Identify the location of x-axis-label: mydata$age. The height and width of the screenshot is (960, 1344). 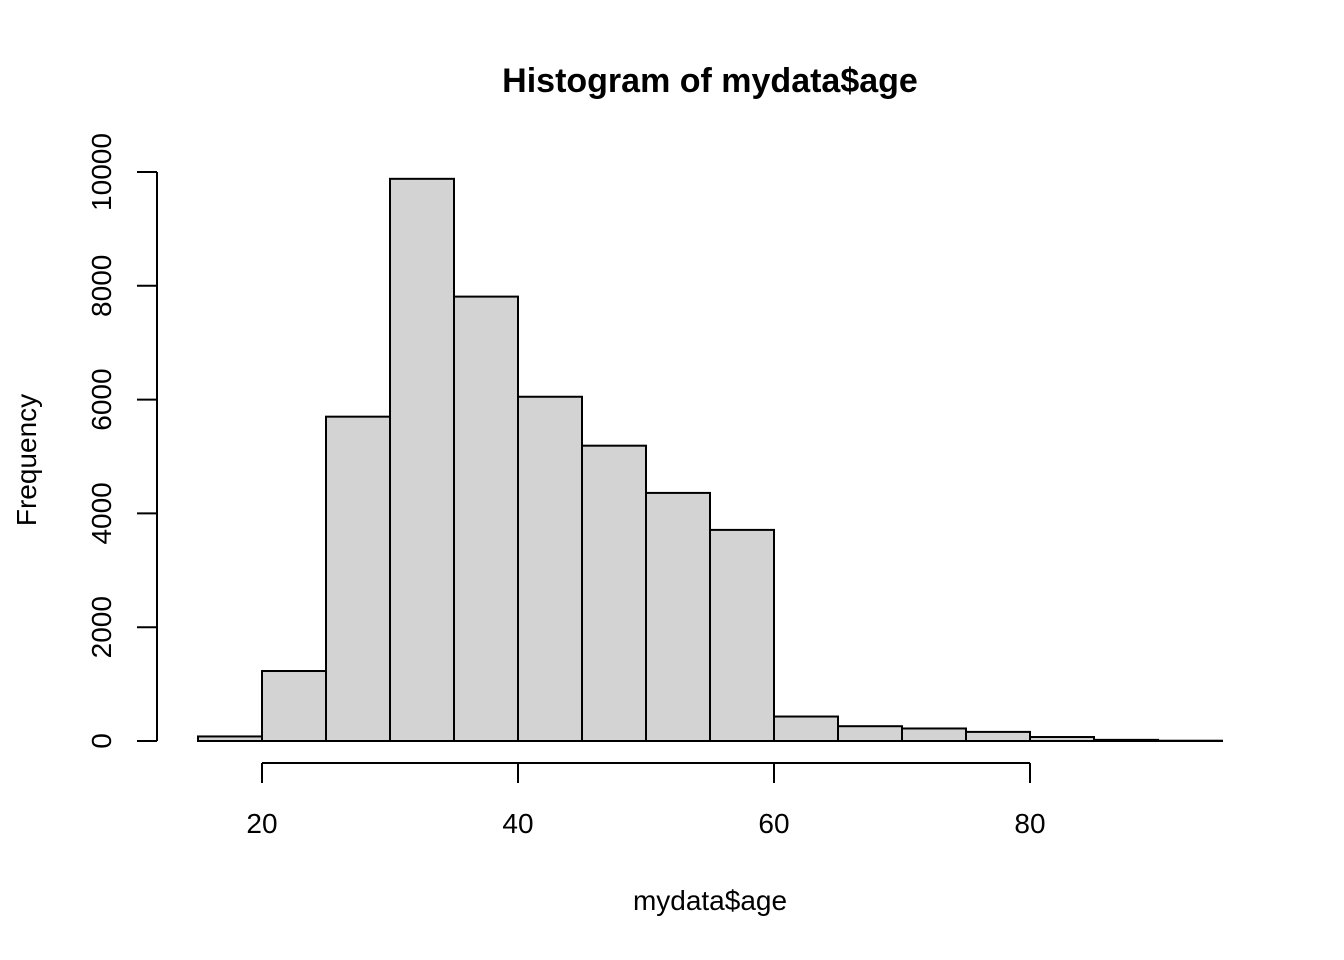
(710, 900).